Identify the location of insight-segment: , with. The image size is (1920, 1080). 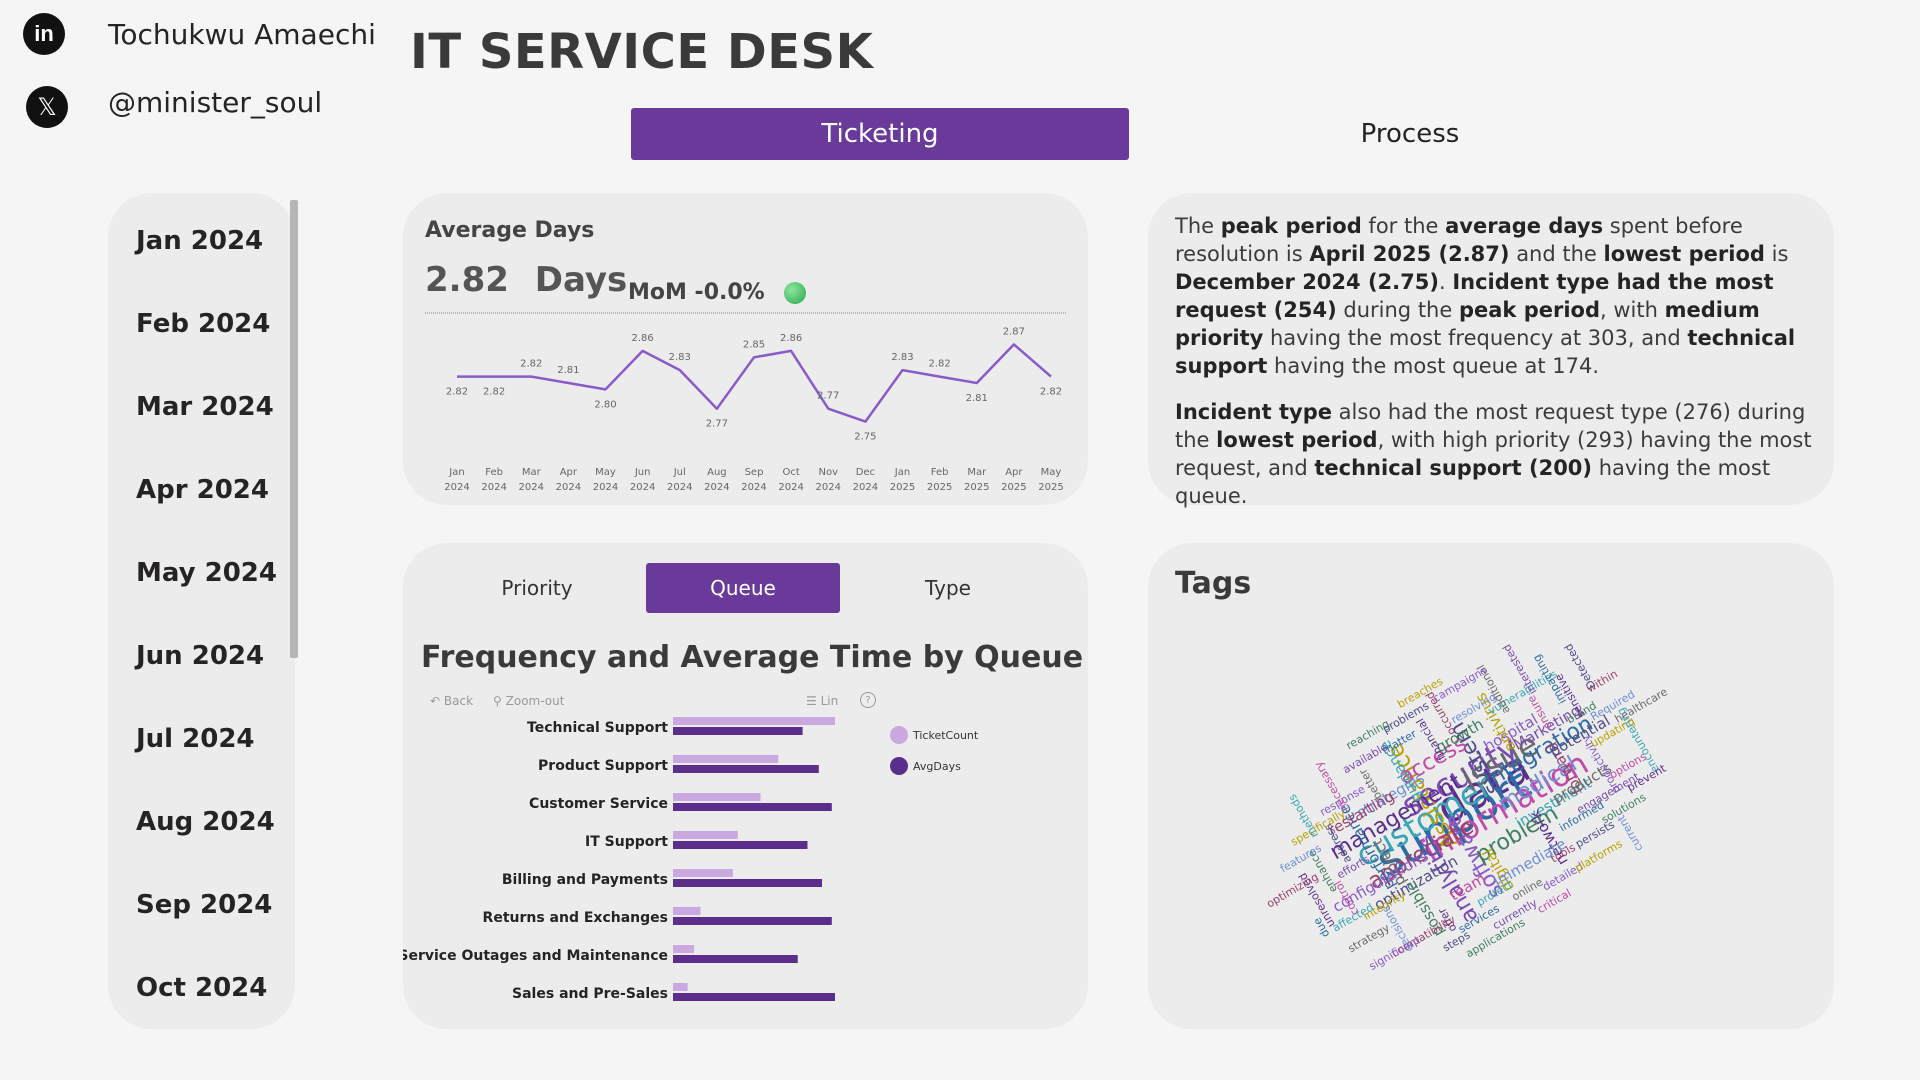
(1632, 310).